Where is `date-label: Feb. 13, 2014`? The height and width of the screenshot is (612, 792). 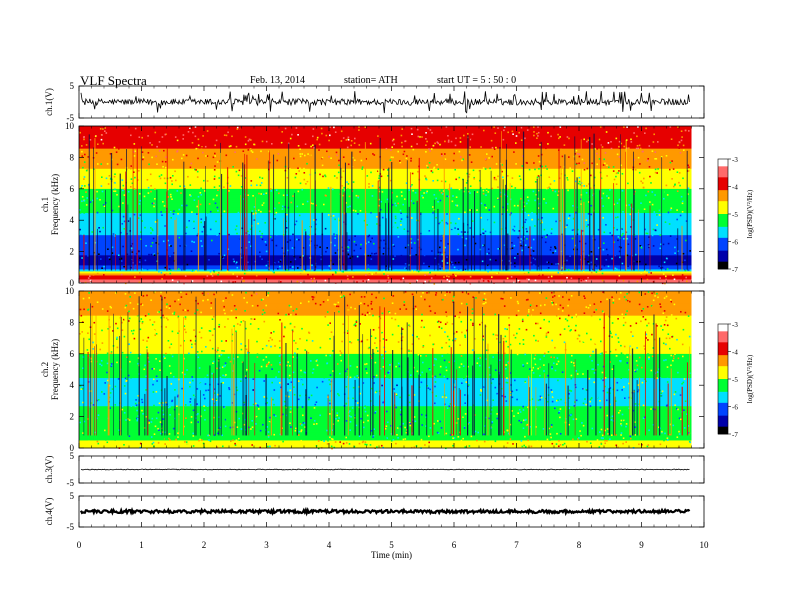 date-label: Feb. 13, 2014 is located at coordinates (277, 80).